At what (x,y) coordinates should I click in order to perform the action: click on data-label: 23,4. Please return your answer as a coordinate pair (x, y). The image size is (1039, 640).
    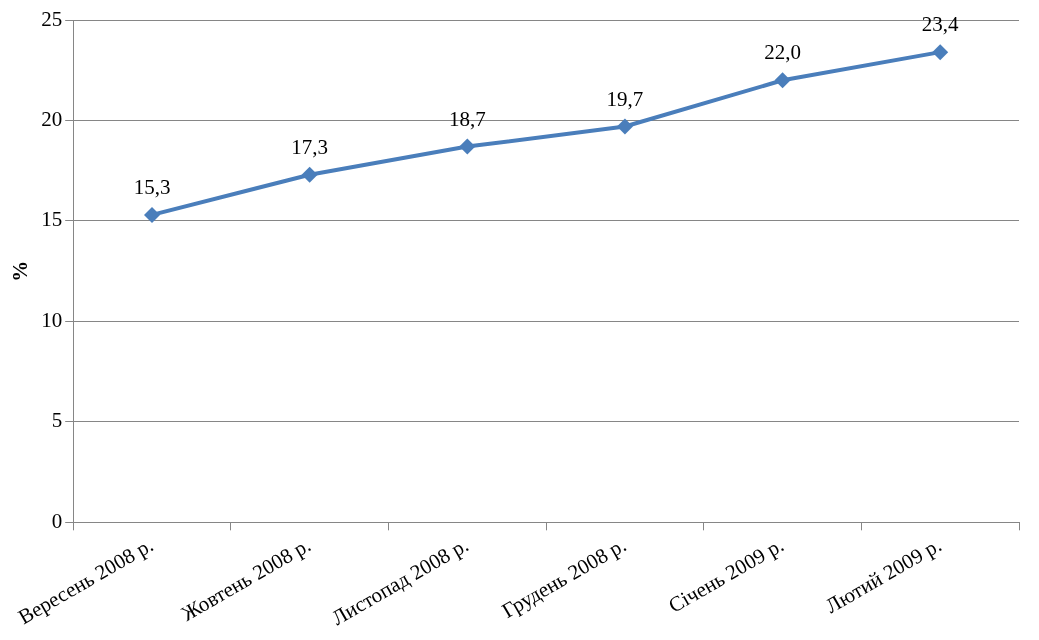
    Looking at the image, I should click on (940, 24).